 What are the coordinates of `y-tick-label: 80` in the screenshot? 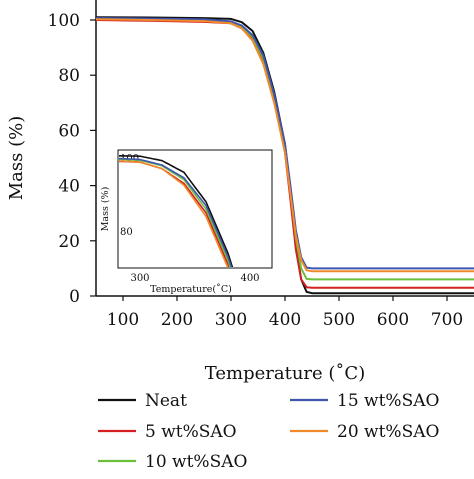 It's located at (69, 76).